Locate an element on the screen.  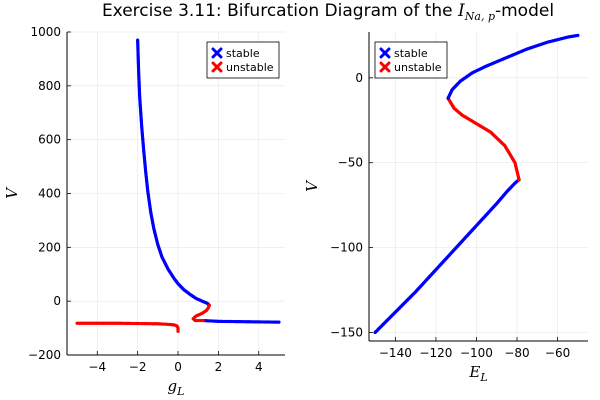
y-tick-label: 200 is located at coordinates (49, 247).